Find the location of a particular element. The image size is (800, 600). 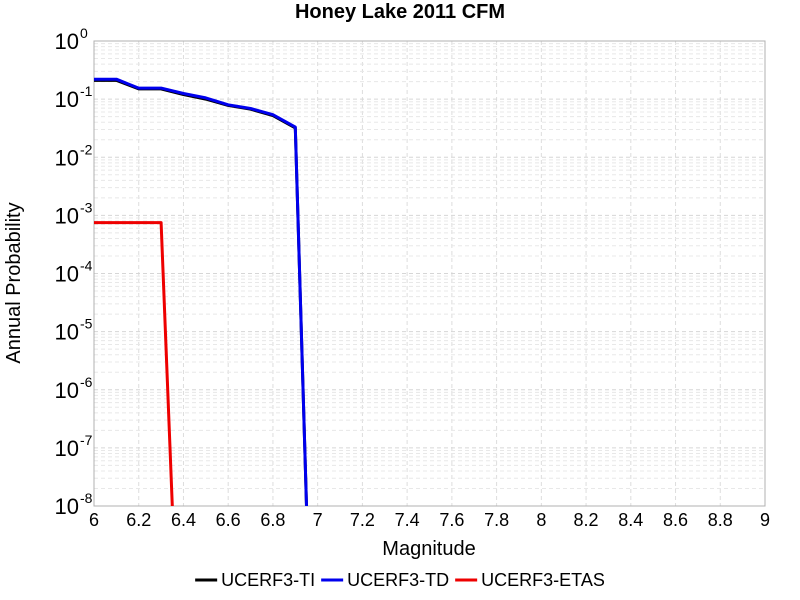

legend-label: UCERF3-TD is located at coordinates (398, 580).